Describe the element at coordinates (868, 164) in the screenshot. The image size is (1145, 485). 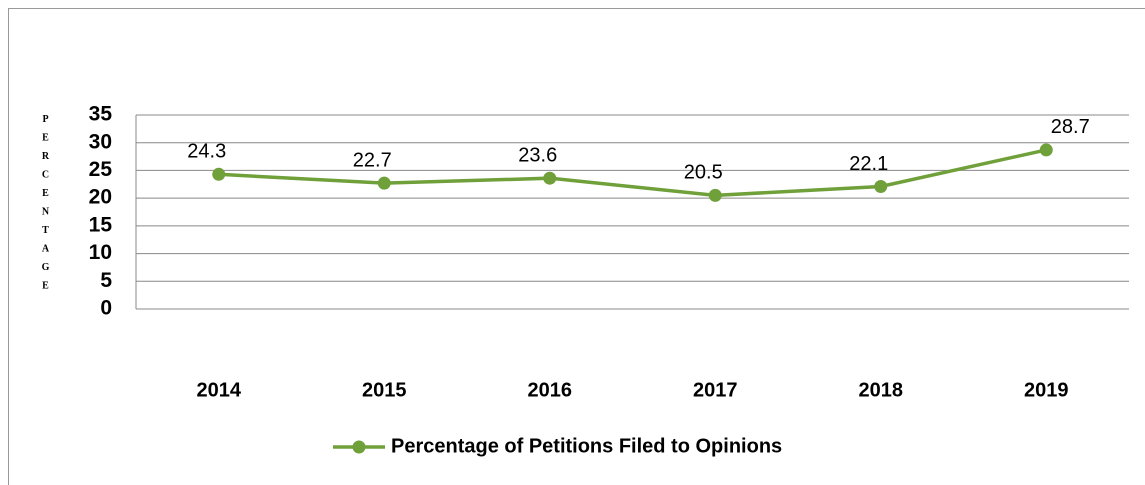
I see `data-label: 22.1` at that location.